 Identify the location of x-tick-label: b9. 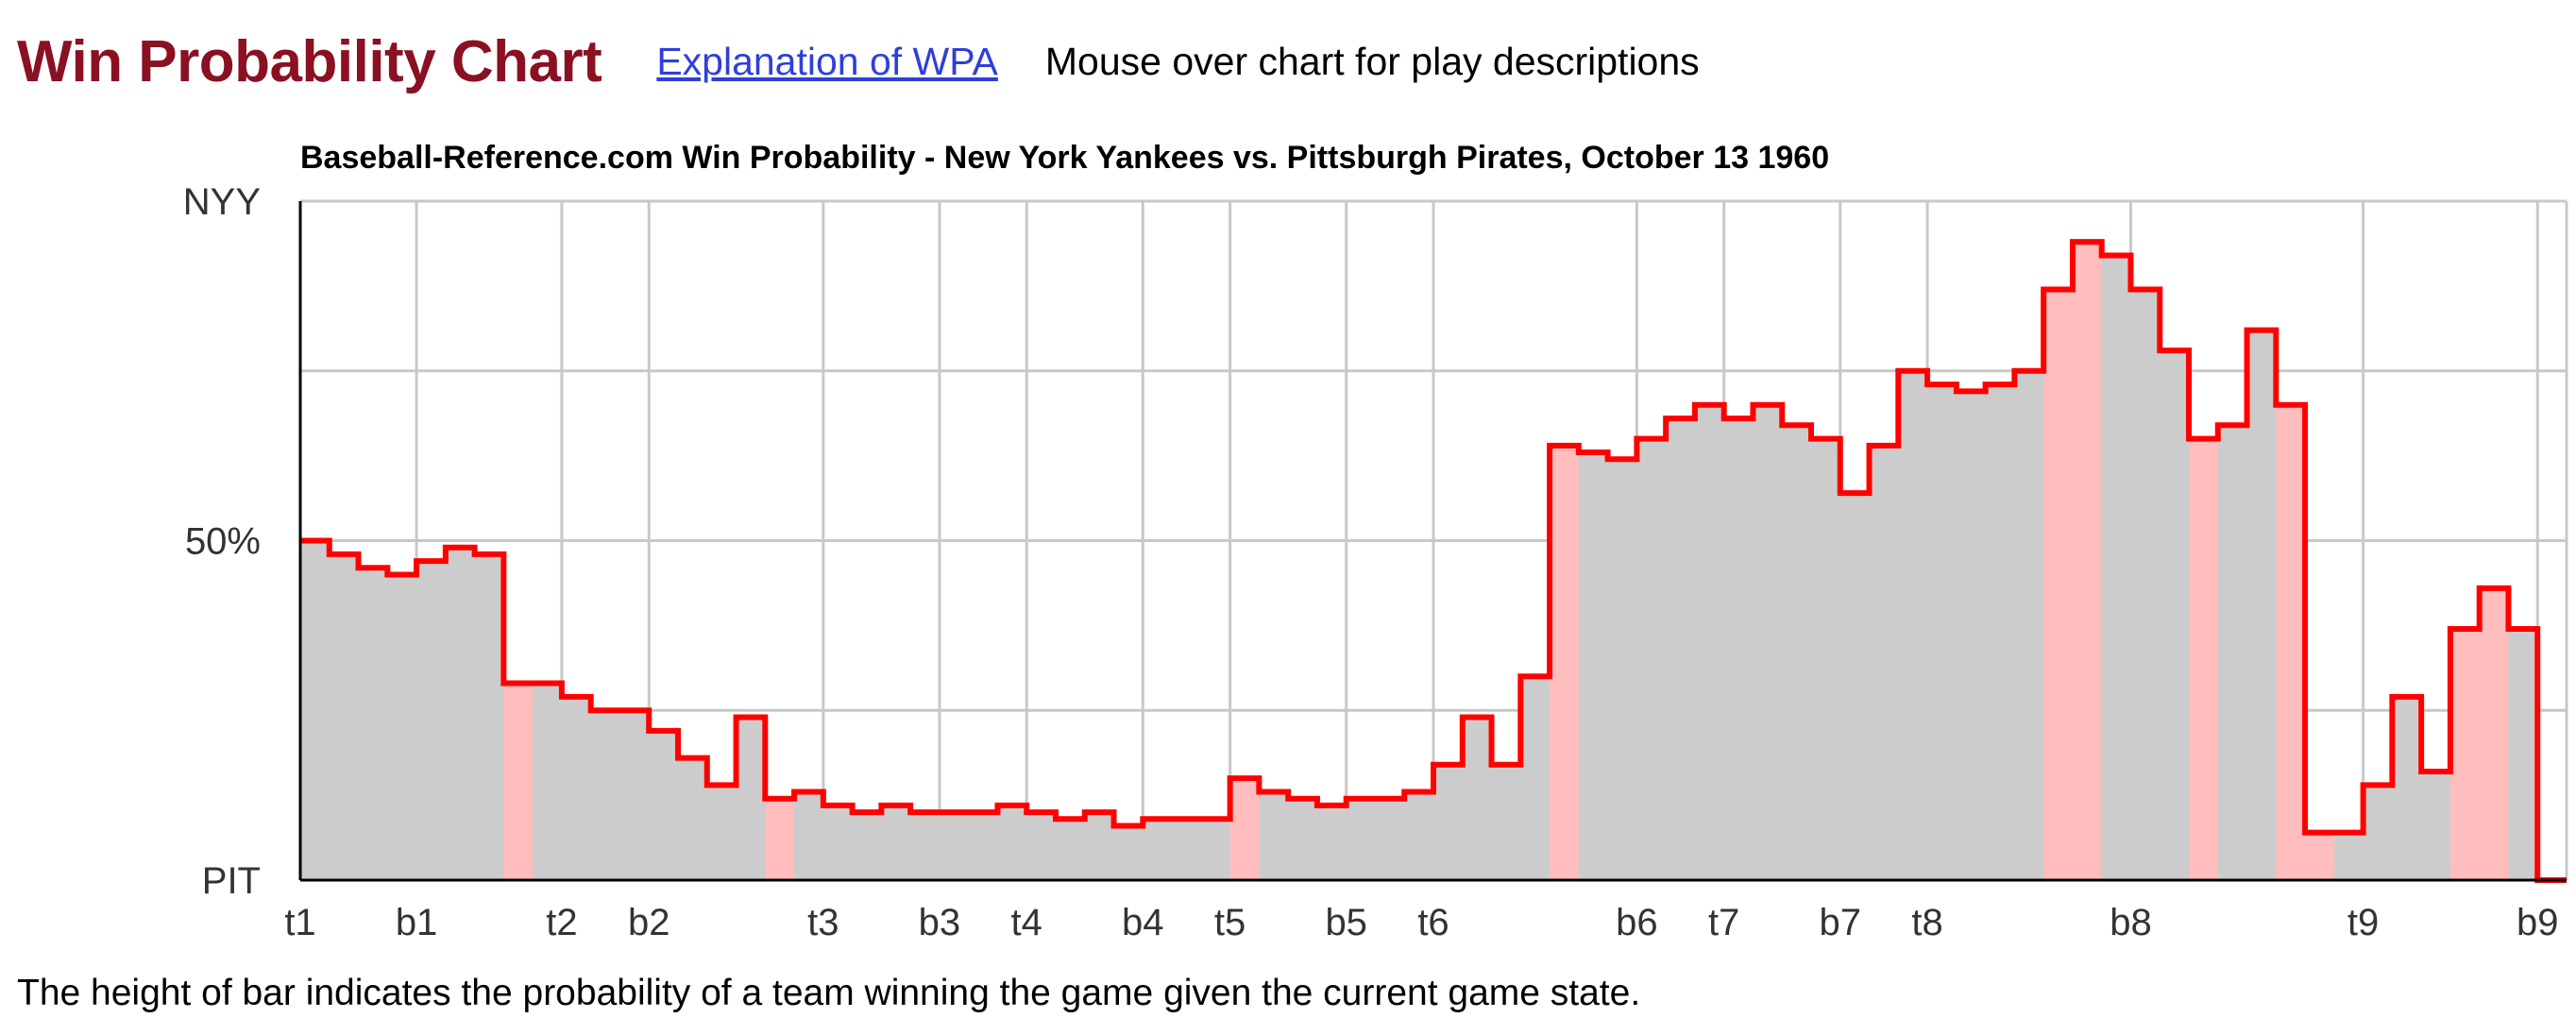
(2538, 922).